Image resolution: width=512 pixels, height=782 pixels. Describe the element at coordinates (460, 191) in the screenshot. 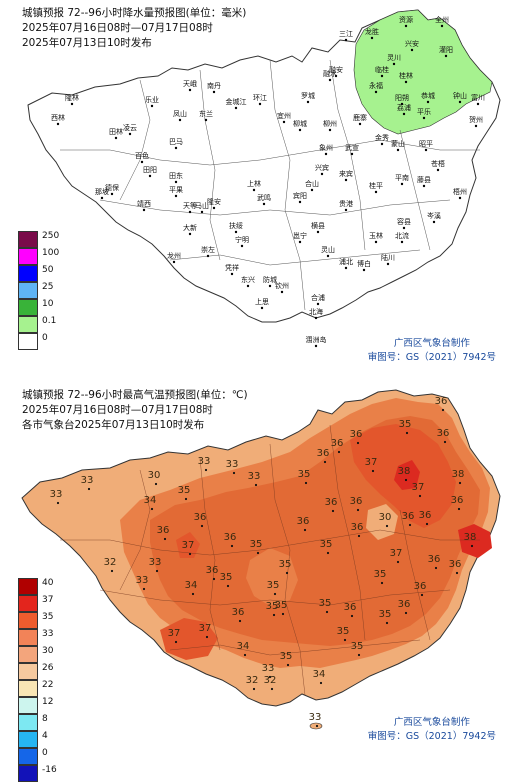

I see `rain-town-label: 梧州` at that location.